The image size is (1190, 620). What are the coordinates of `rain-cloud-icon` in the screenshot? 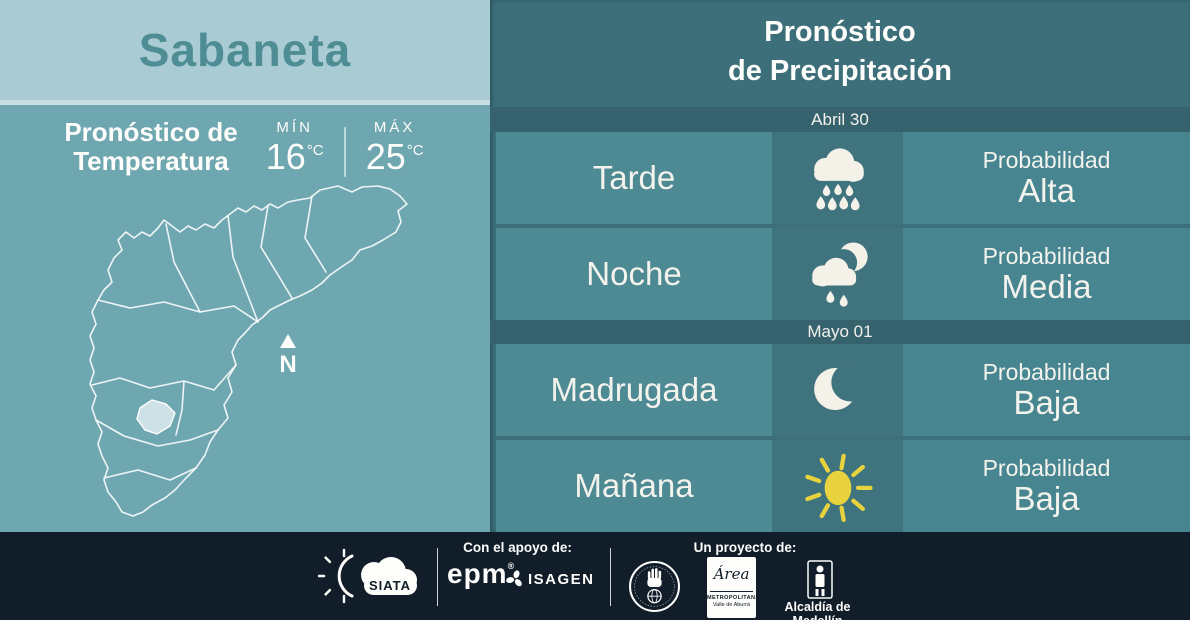 It's located at (838, 179).